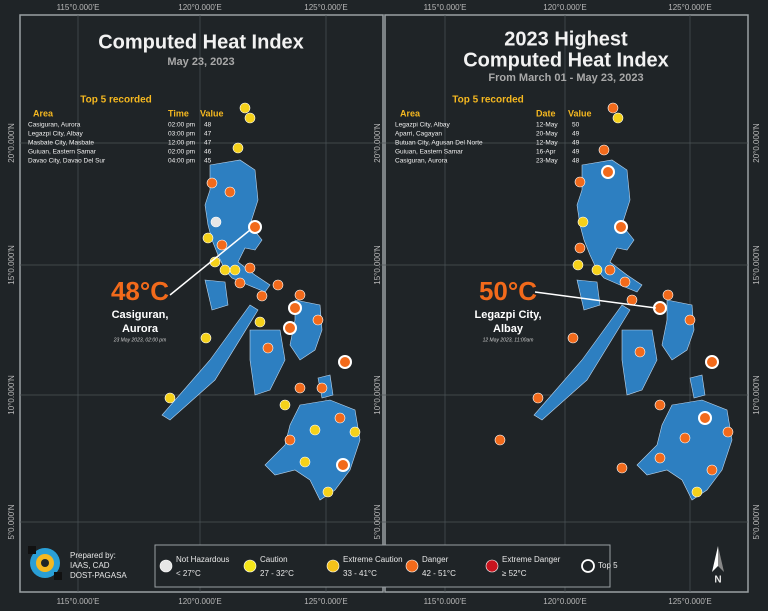 This screenshot has width=768, height=611. I want to click on right-callout-line, so click(595, 300).